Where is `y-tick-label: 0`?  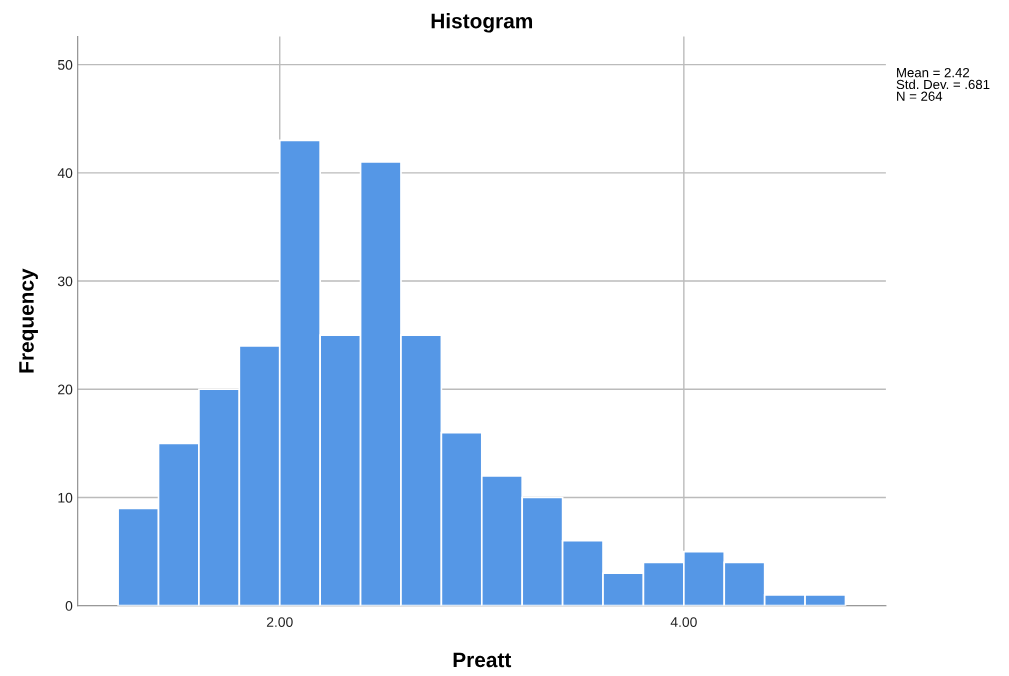 y-tick-label: 0 is located at coordinates (69, 606).